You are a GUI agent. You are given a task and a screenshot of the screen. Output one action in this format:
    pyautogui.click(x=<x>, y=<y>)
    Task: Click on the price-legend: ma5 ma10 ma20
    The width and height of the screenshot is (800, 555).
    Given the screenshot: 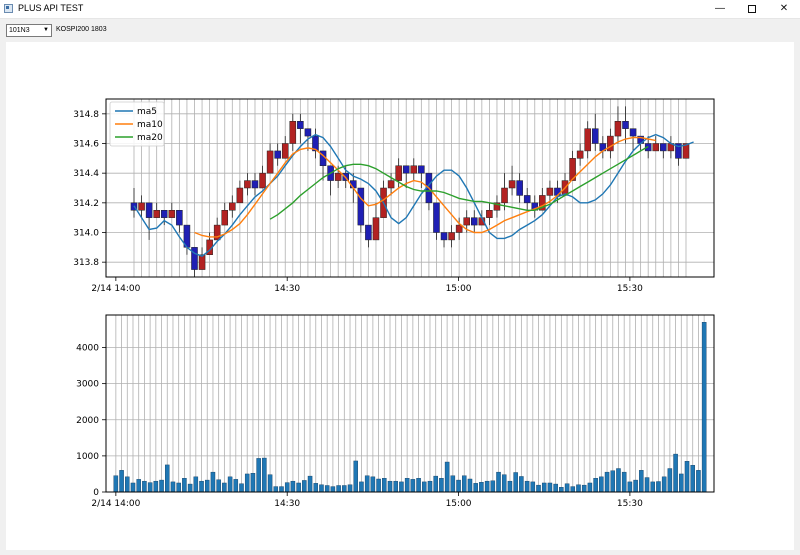 What is the action you would take?
    pyautogui.click(x=137, y=124)
    